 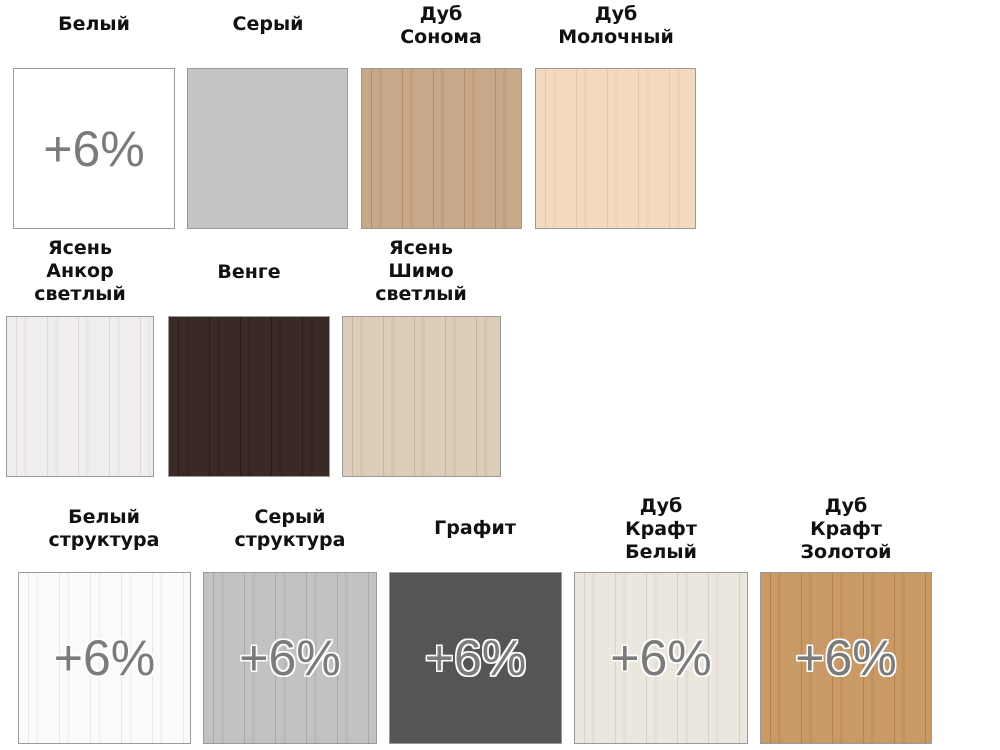 I want to click on swatch-label: Дуб Сонома, so click(x=441, y=26).